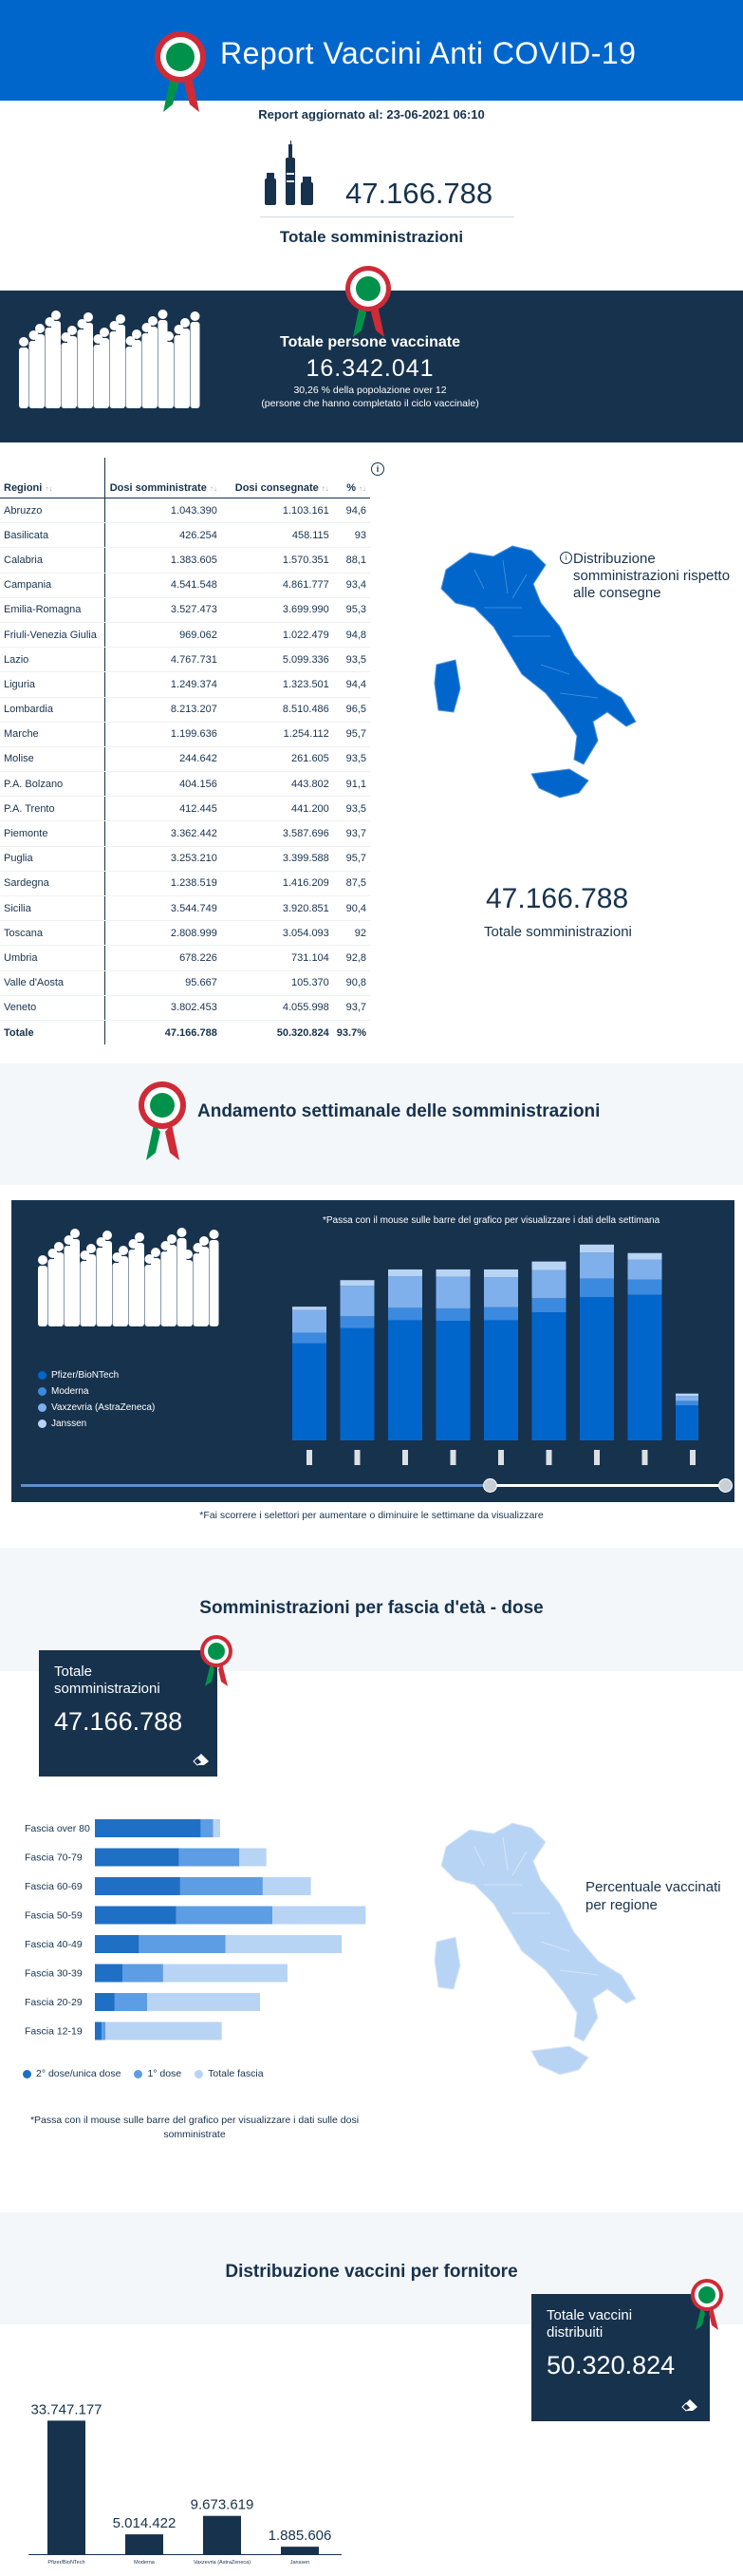 The height and width of the screenshot is (2576, 743). I want to click on slider-handle-right, so click(725, 1485).